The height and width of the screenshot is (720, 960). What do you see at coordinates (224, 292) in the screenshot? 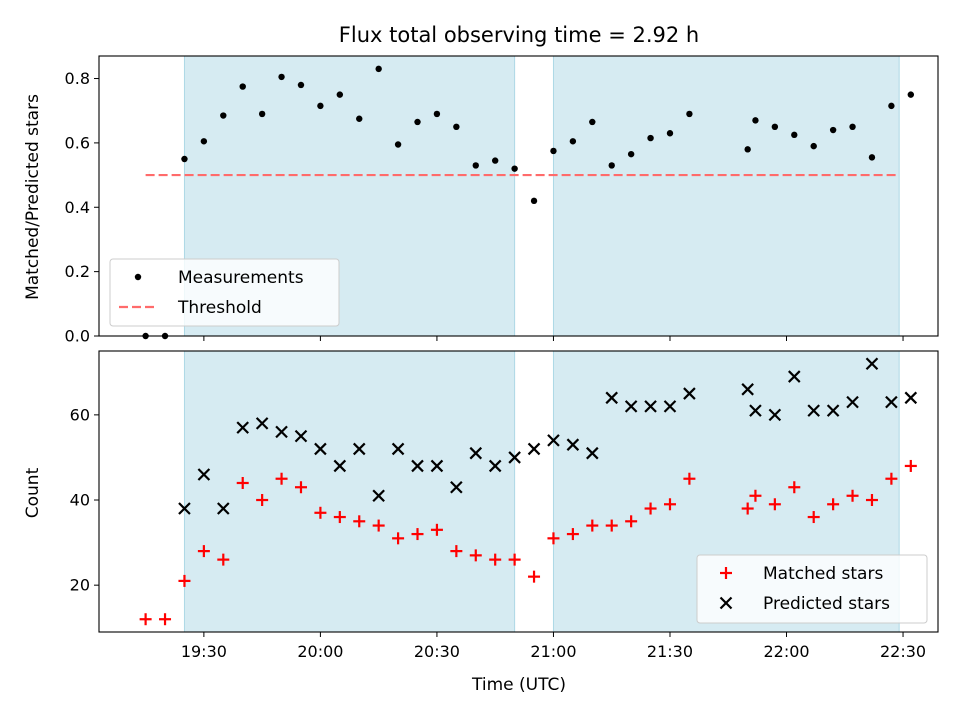
I see `top-legend: Measurements Threshold` at bounding box center [224, 292].